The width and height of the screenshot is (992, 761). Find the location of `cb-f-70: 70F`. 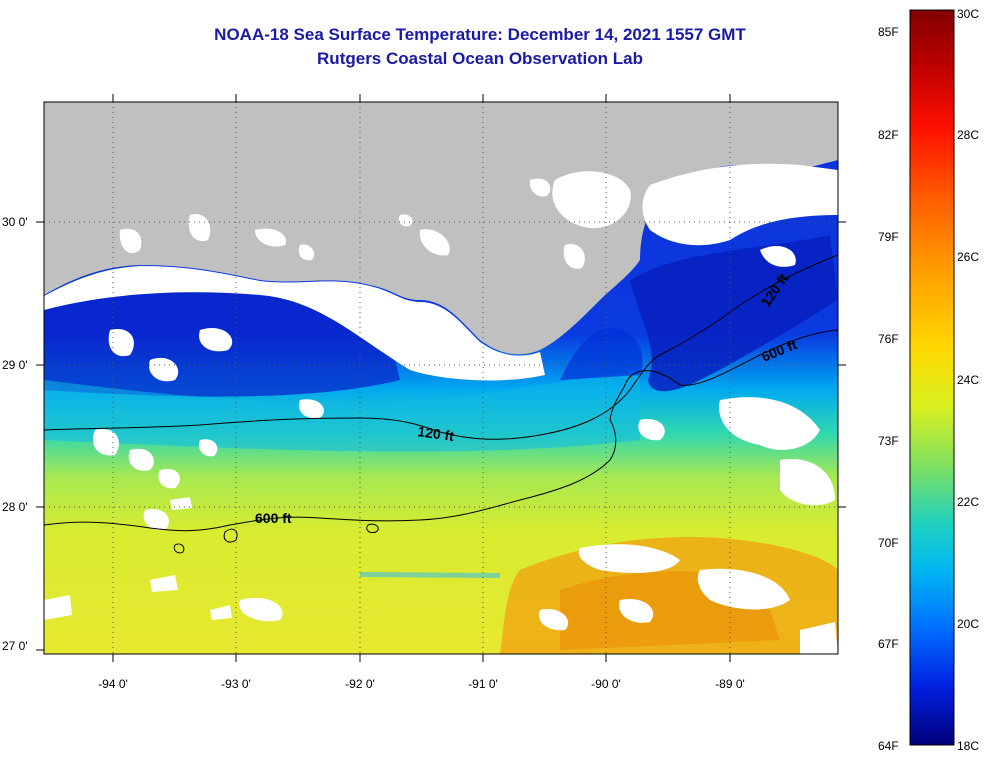

cb-f-70: 70F is located at coordinates (888, 543).